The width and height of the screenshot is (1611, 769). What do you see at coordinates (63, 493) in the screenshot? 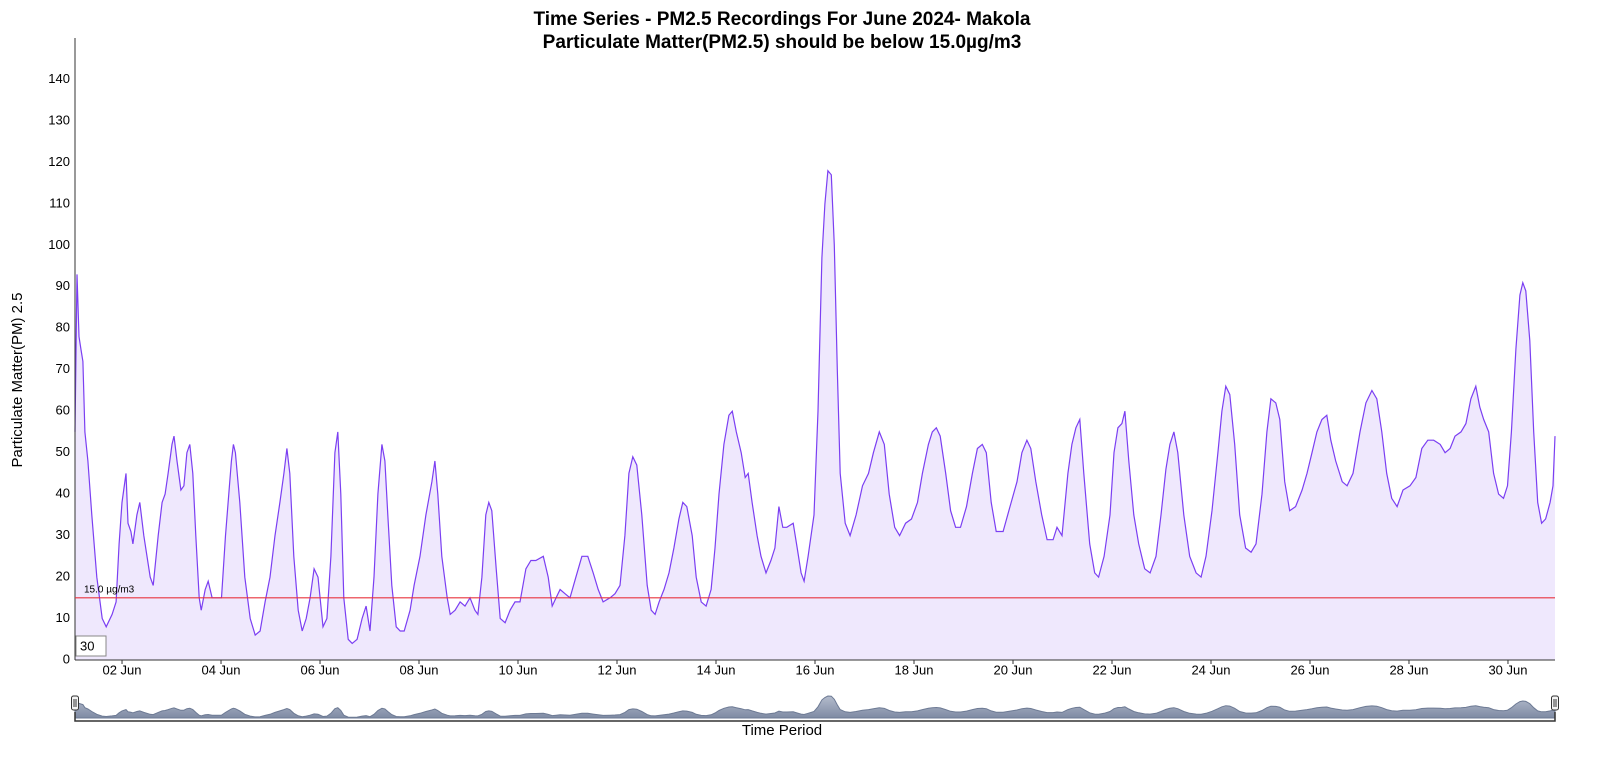
I see `y-tick-label: 40` at bounding box center [63, 493].